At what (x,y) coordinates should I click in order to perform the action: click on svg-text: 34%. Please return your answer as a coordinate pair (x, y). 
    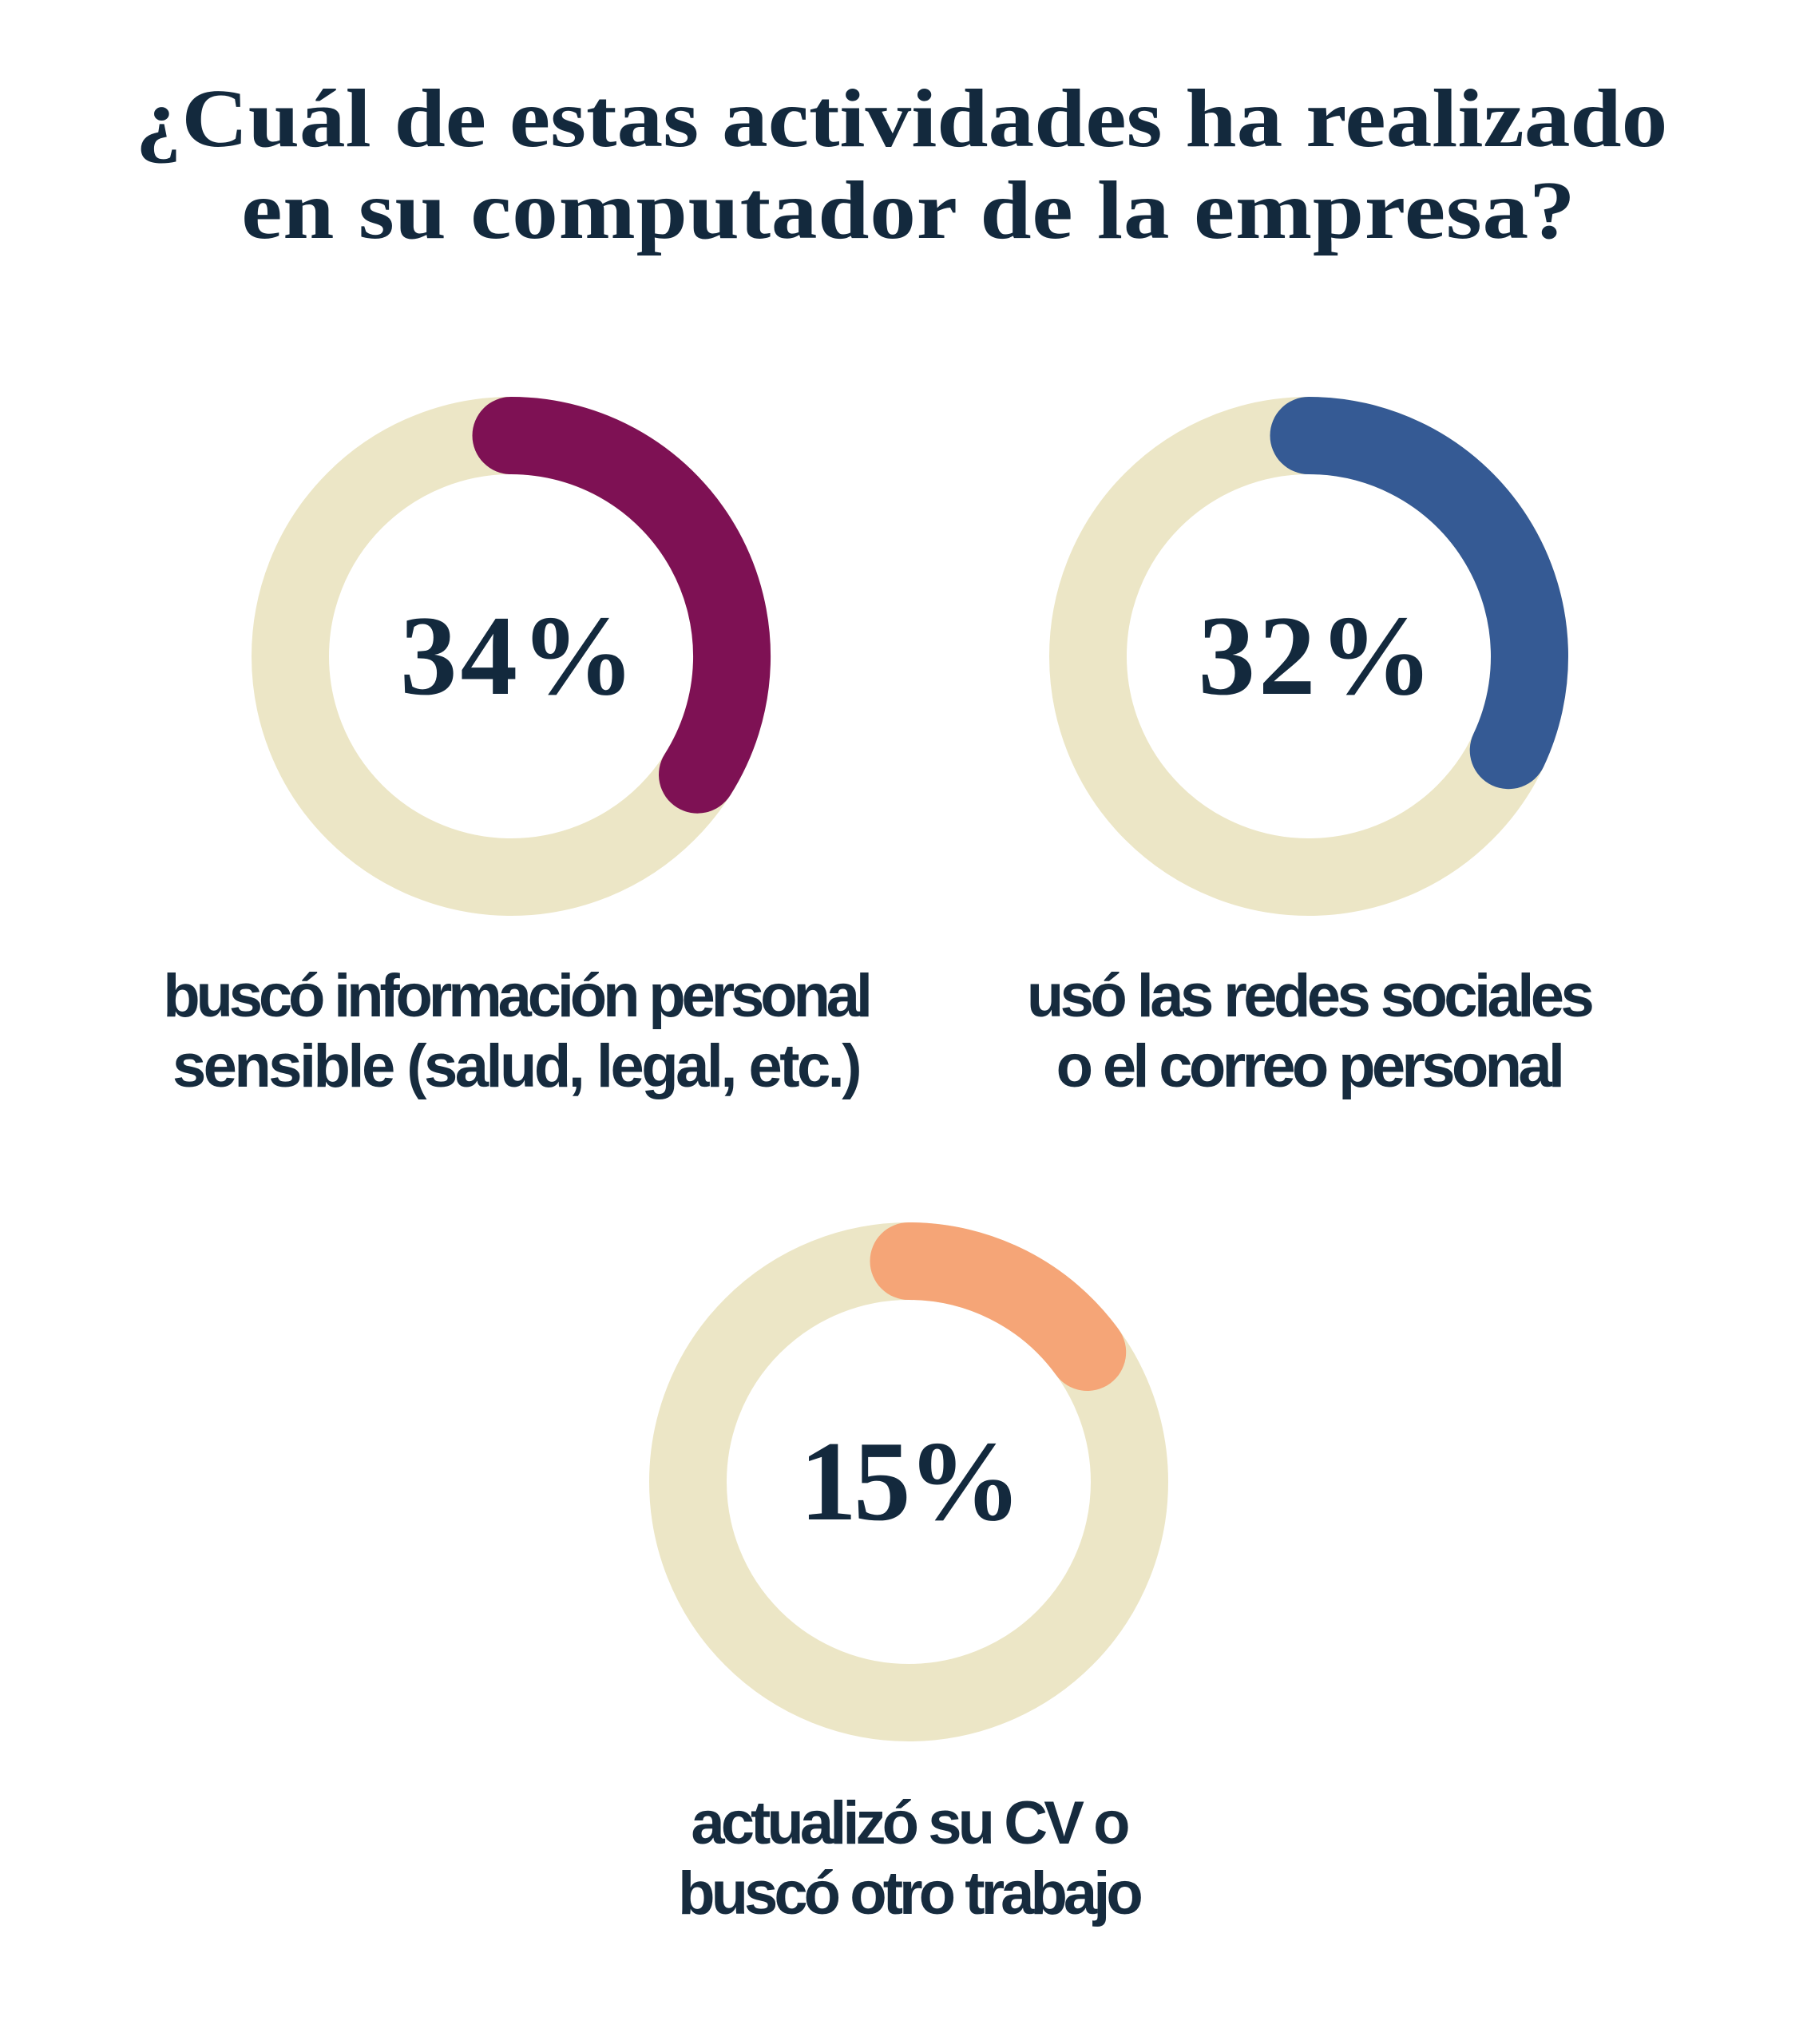
    Looking at the image, I should click on (519, 655).